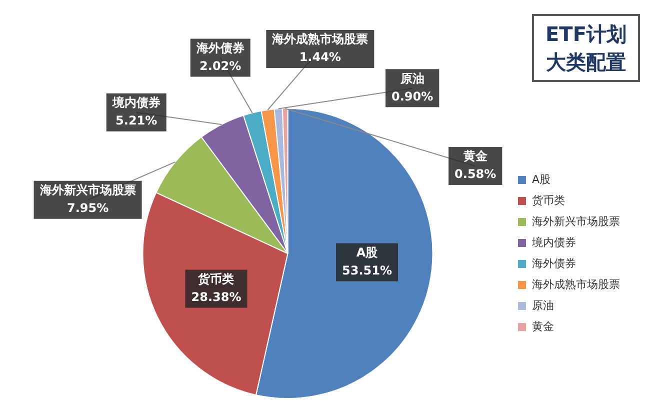 This screenshot has width=668, height=411. What do you see at coordinates (221, 65) in the screenshot?
I see `data-label: 2.02%` at bounding box center [221, 65].